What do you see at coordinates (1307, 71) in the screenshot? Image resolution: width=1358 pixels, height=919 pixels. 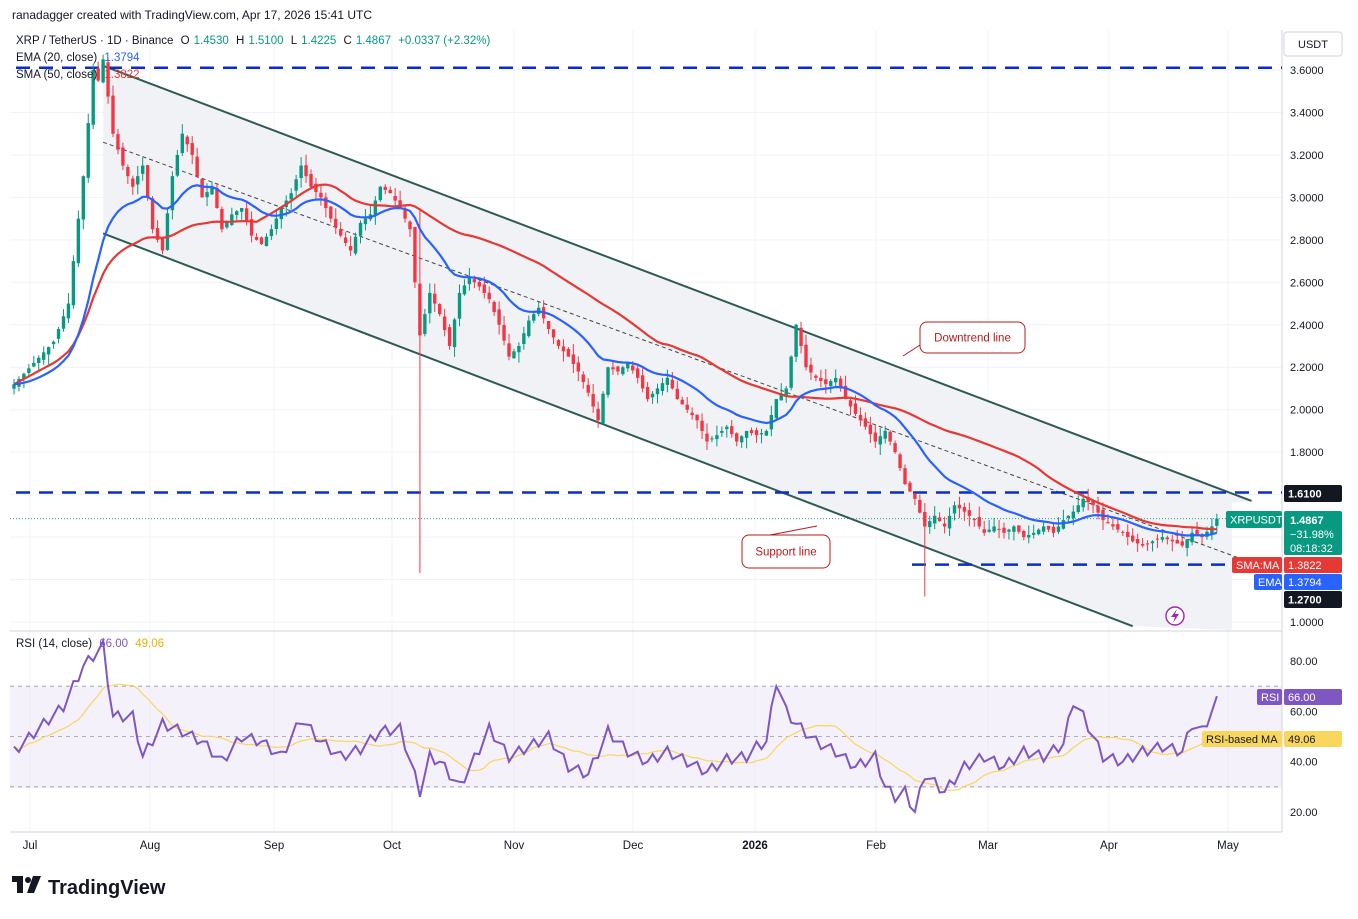 I see `price-tick-top: 3.6000` at bounding box center [1307, 71].